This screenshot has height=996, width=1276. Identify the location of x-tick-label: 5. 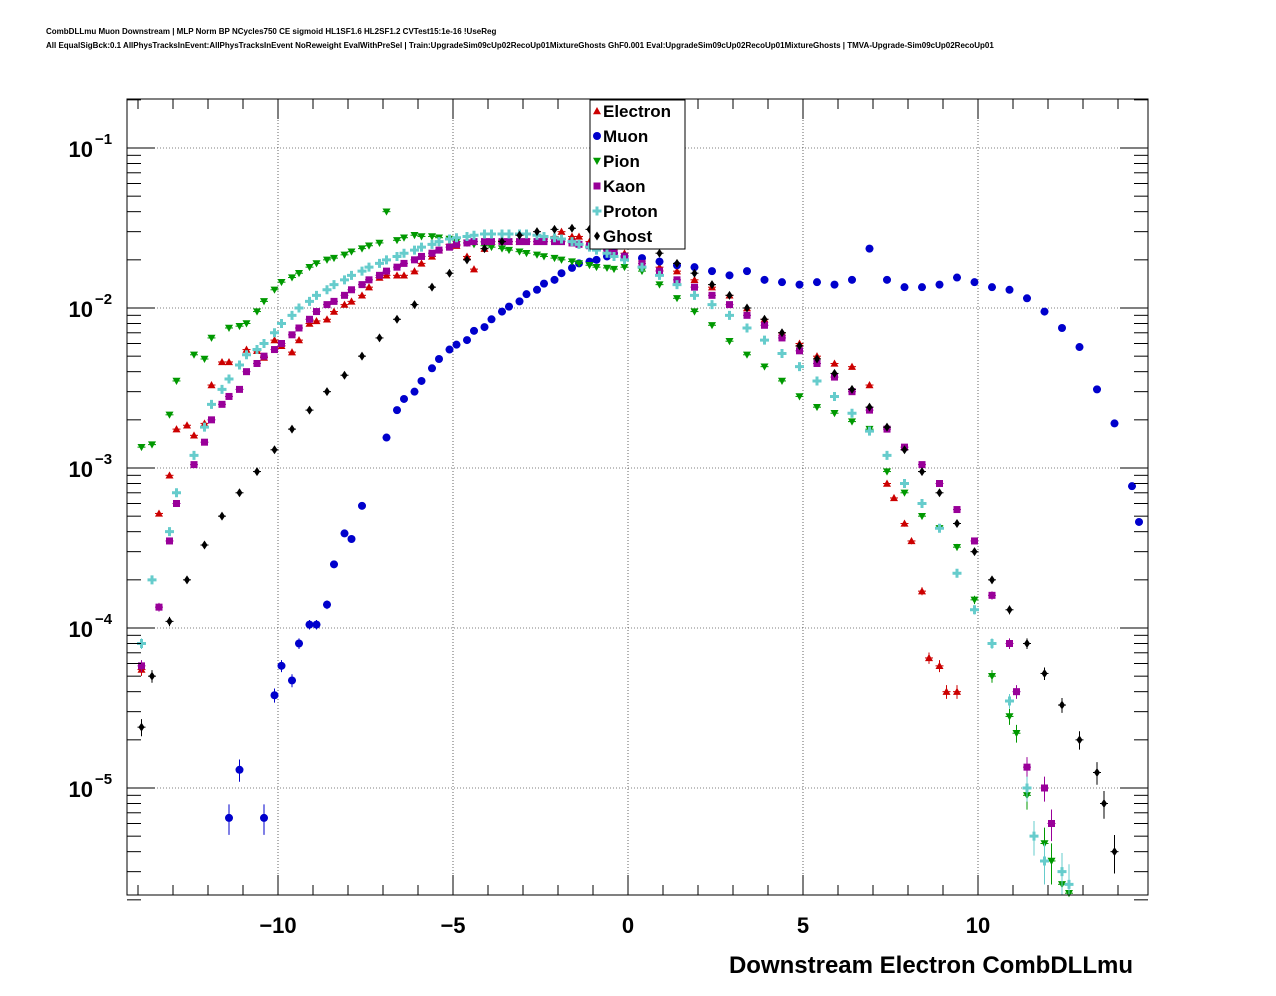
(803, 925).